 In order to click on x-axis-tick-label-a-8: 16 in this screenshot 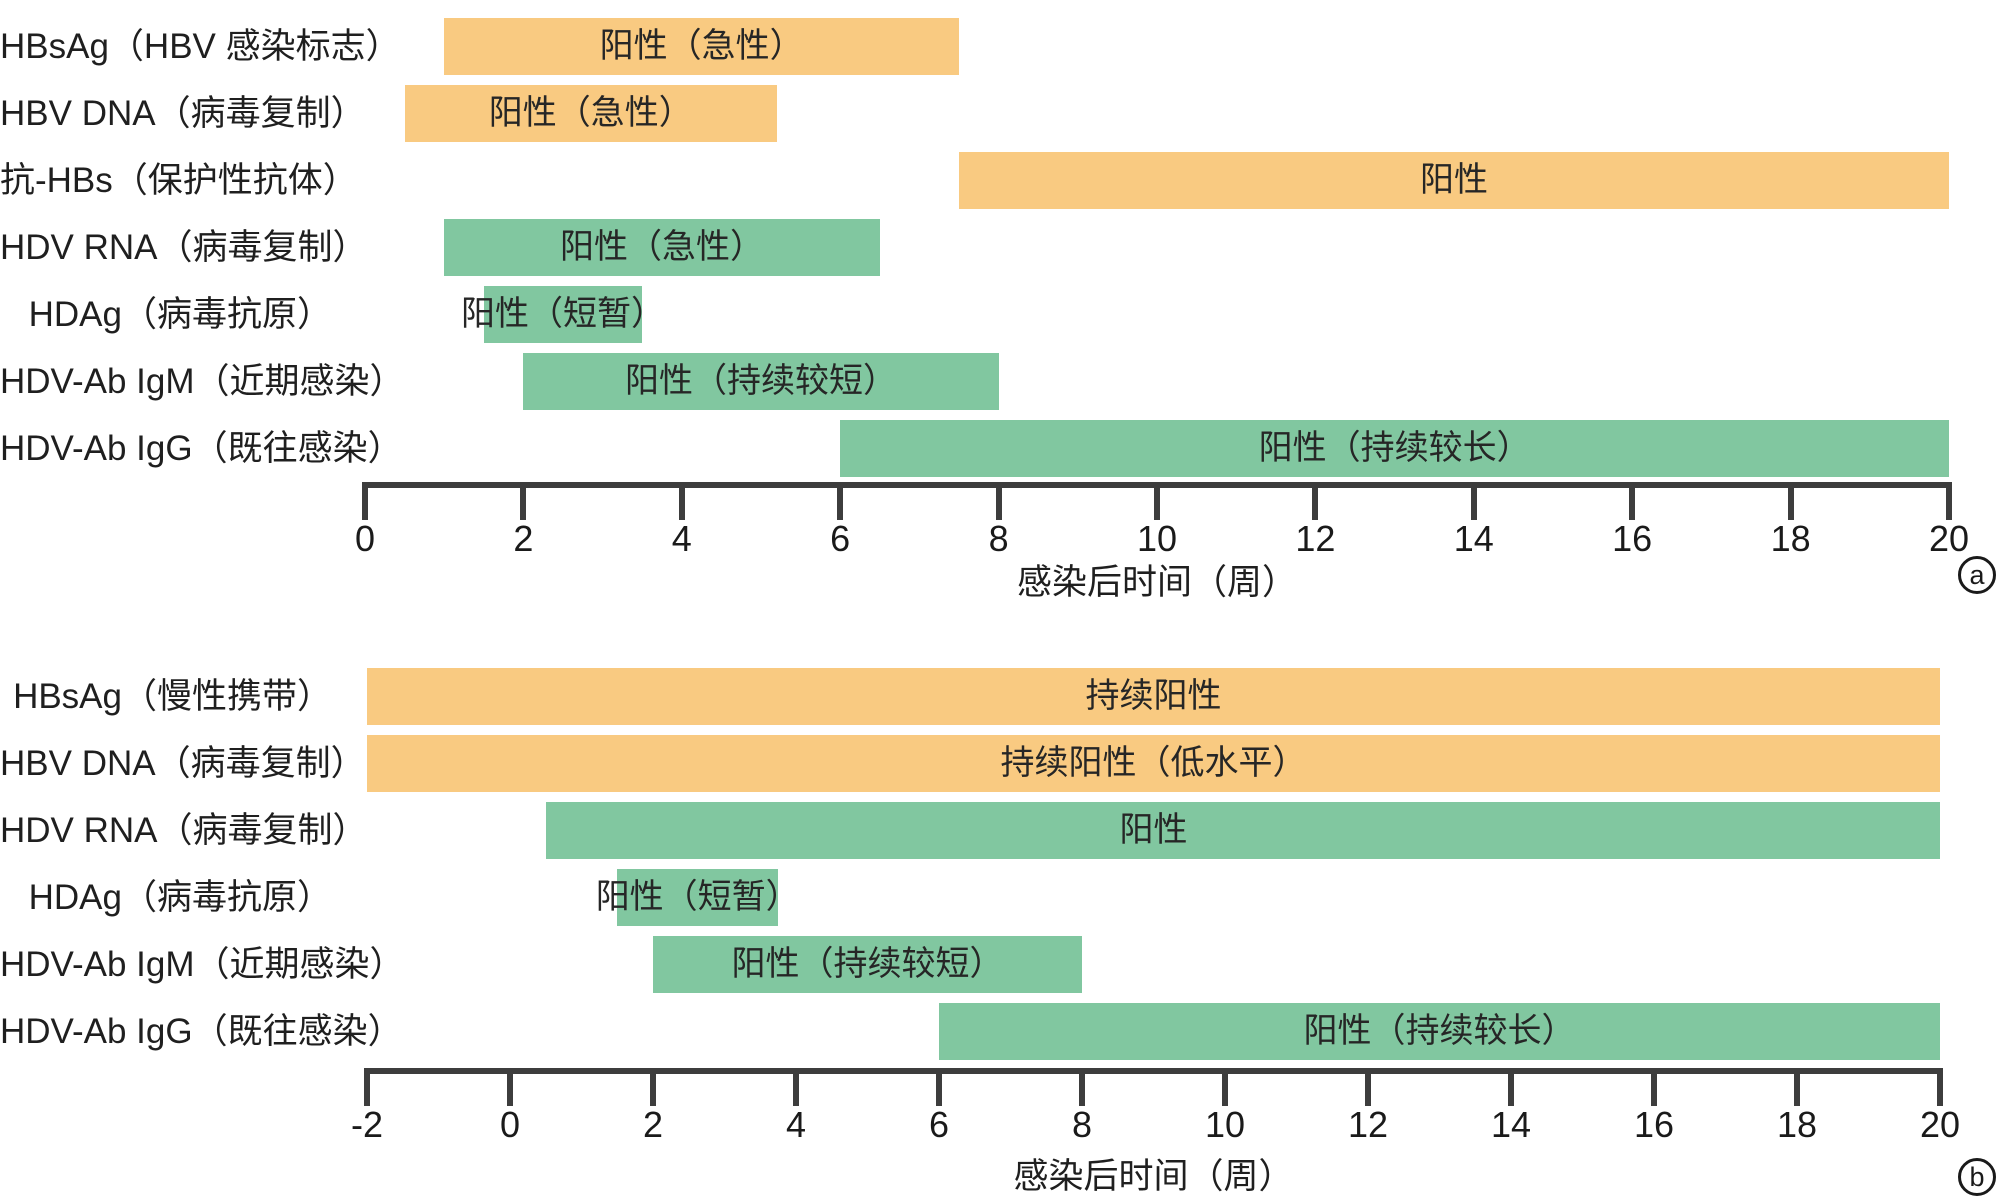, I will do `click(1632, 538)`.